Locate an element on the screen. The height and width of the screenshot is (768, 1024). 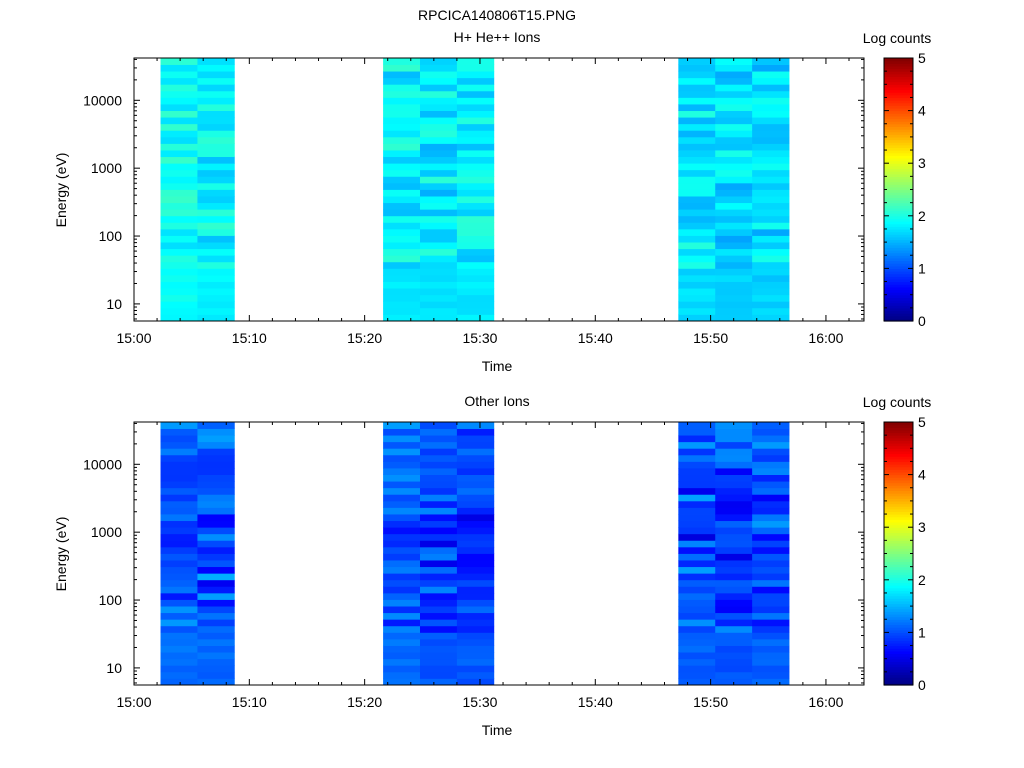
x-tick-label: 15:40 is located at coordinates (595, 702).